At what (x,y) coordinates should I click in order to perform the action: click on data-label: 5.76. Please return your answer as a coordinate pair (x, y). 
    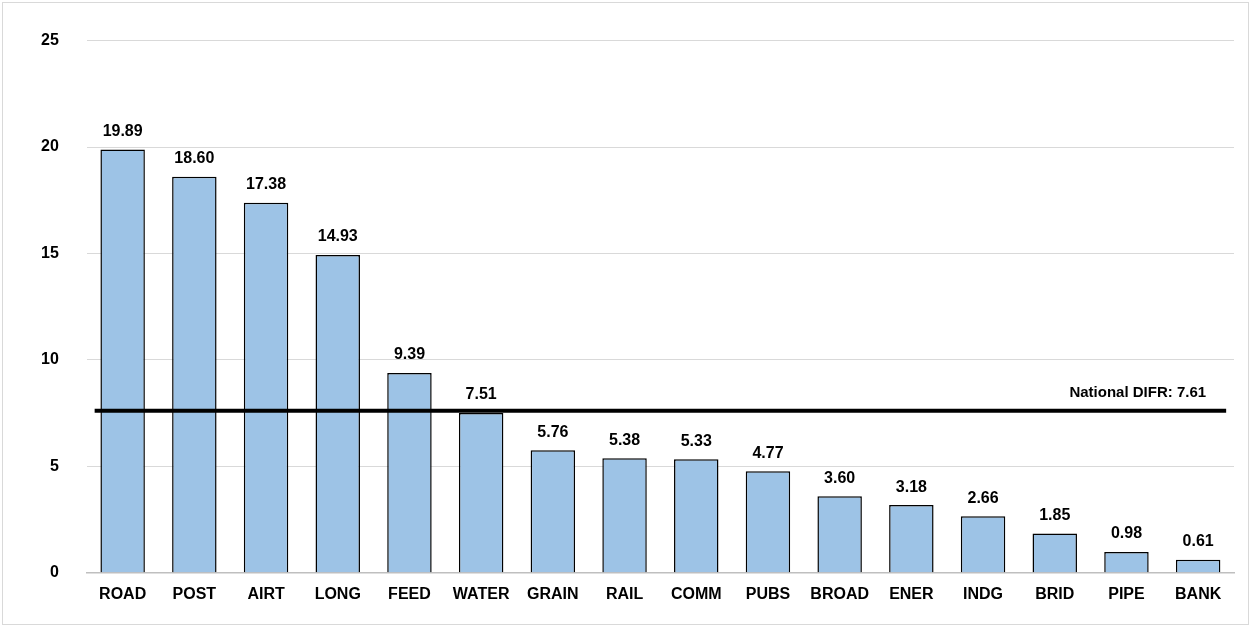
    Looking at the image, I should click on (553, 431).